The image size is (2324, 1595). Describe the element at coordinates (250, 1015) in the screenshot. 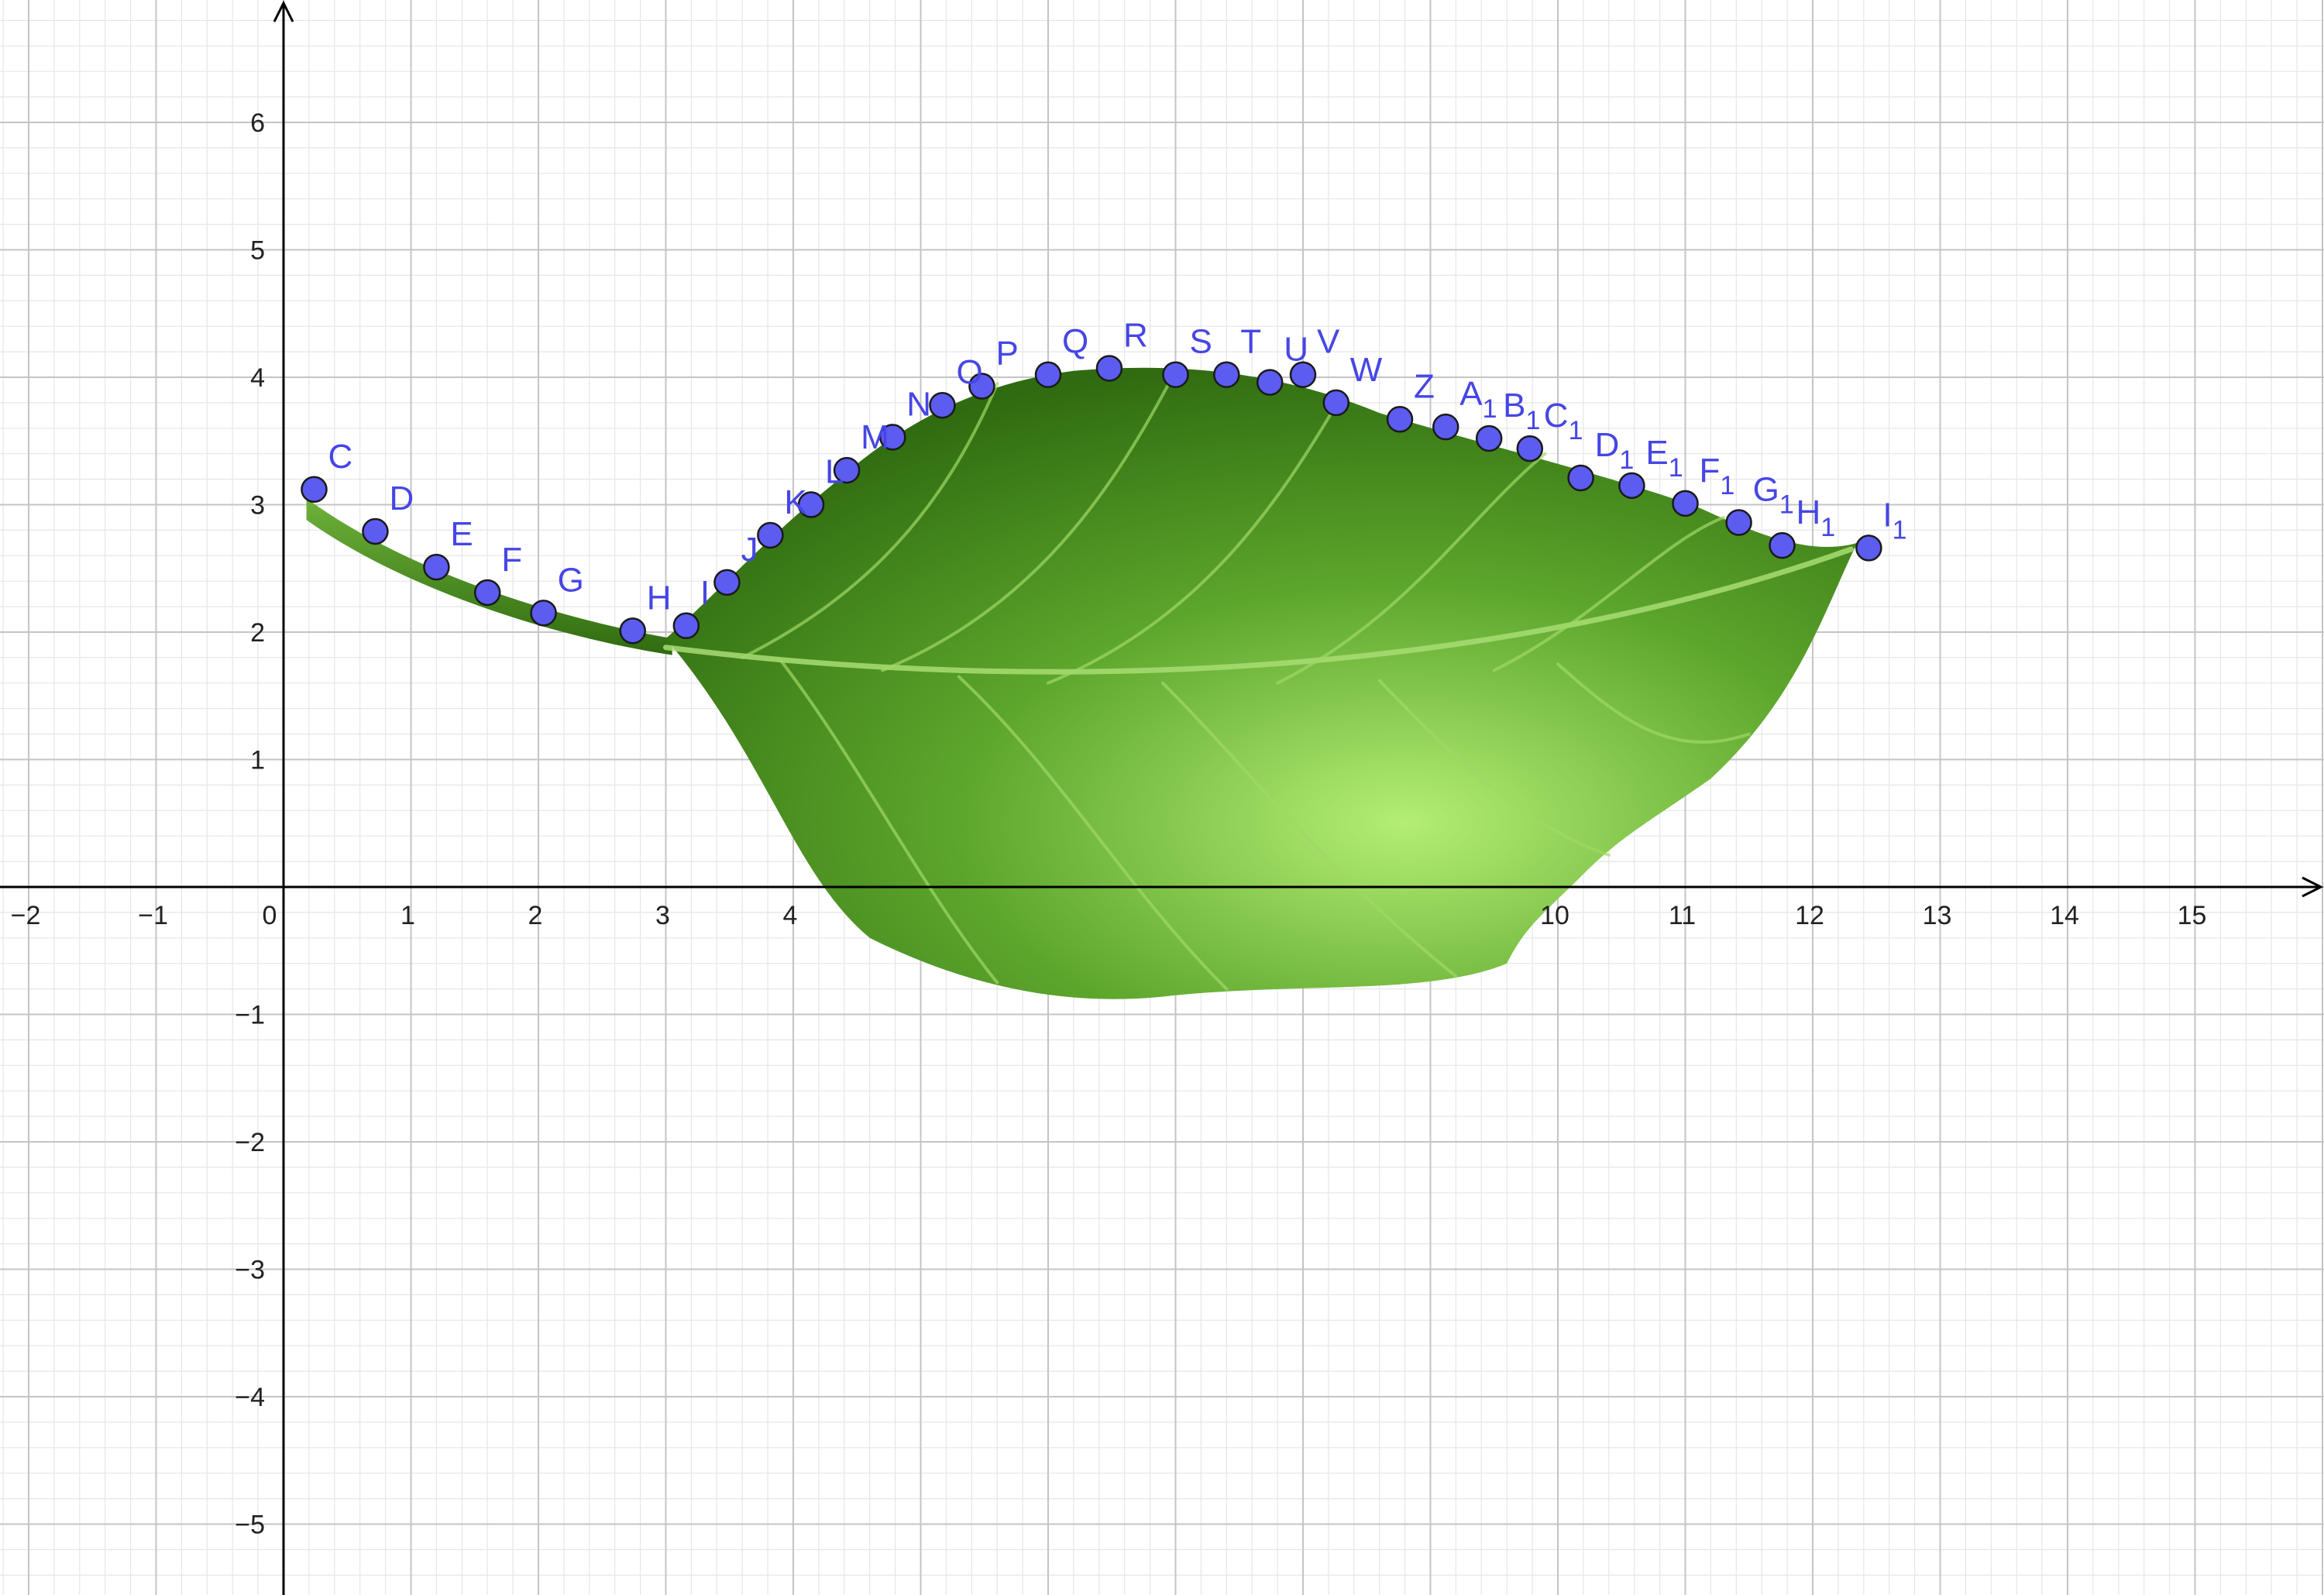

I see `y-tick-label: −1` at that location.